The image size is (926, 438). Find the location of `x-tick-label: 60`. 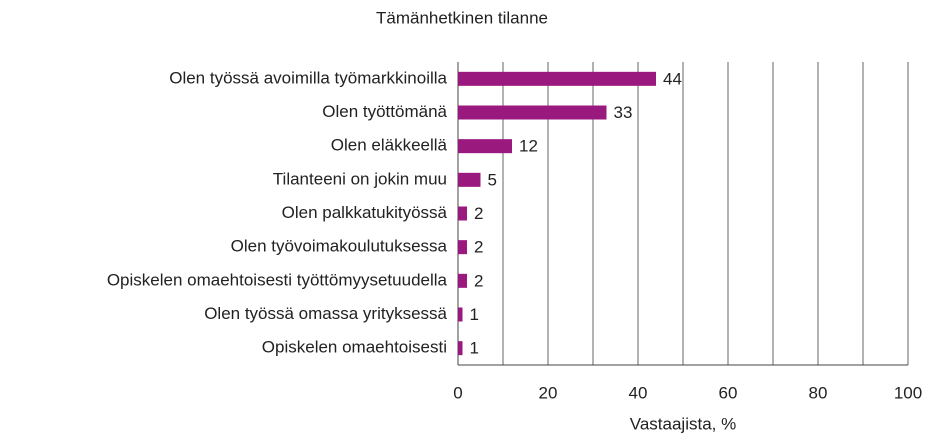

x-tick-label: 60 is located at coordinates (728, 392).